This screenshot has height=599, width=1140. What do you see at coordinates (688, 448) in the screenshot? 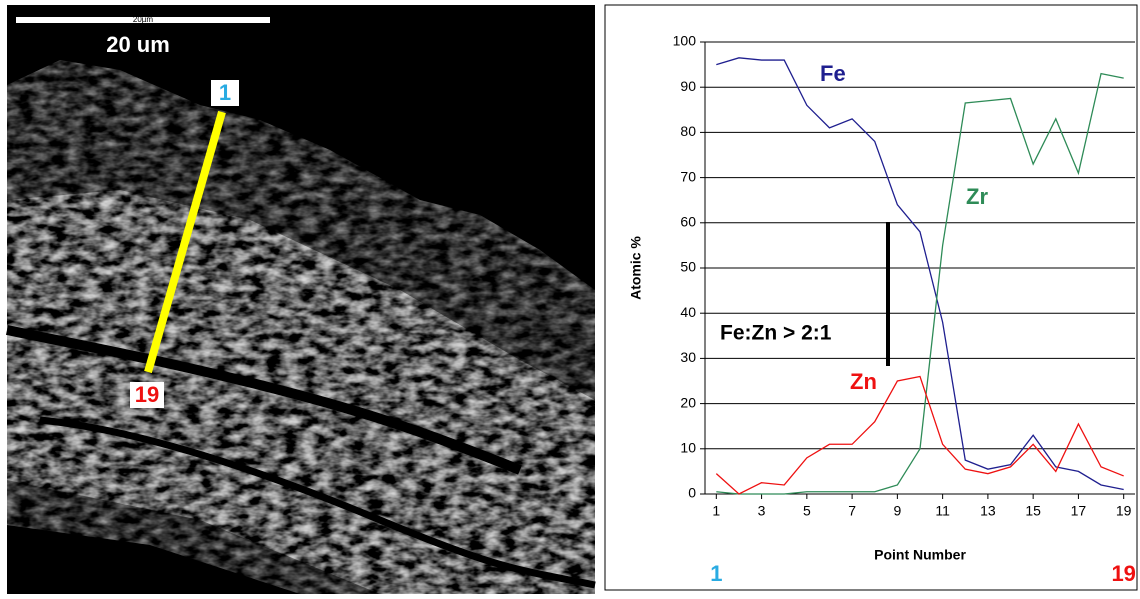
I see `y-tick-label: 10` at bounding box center [688, 448].